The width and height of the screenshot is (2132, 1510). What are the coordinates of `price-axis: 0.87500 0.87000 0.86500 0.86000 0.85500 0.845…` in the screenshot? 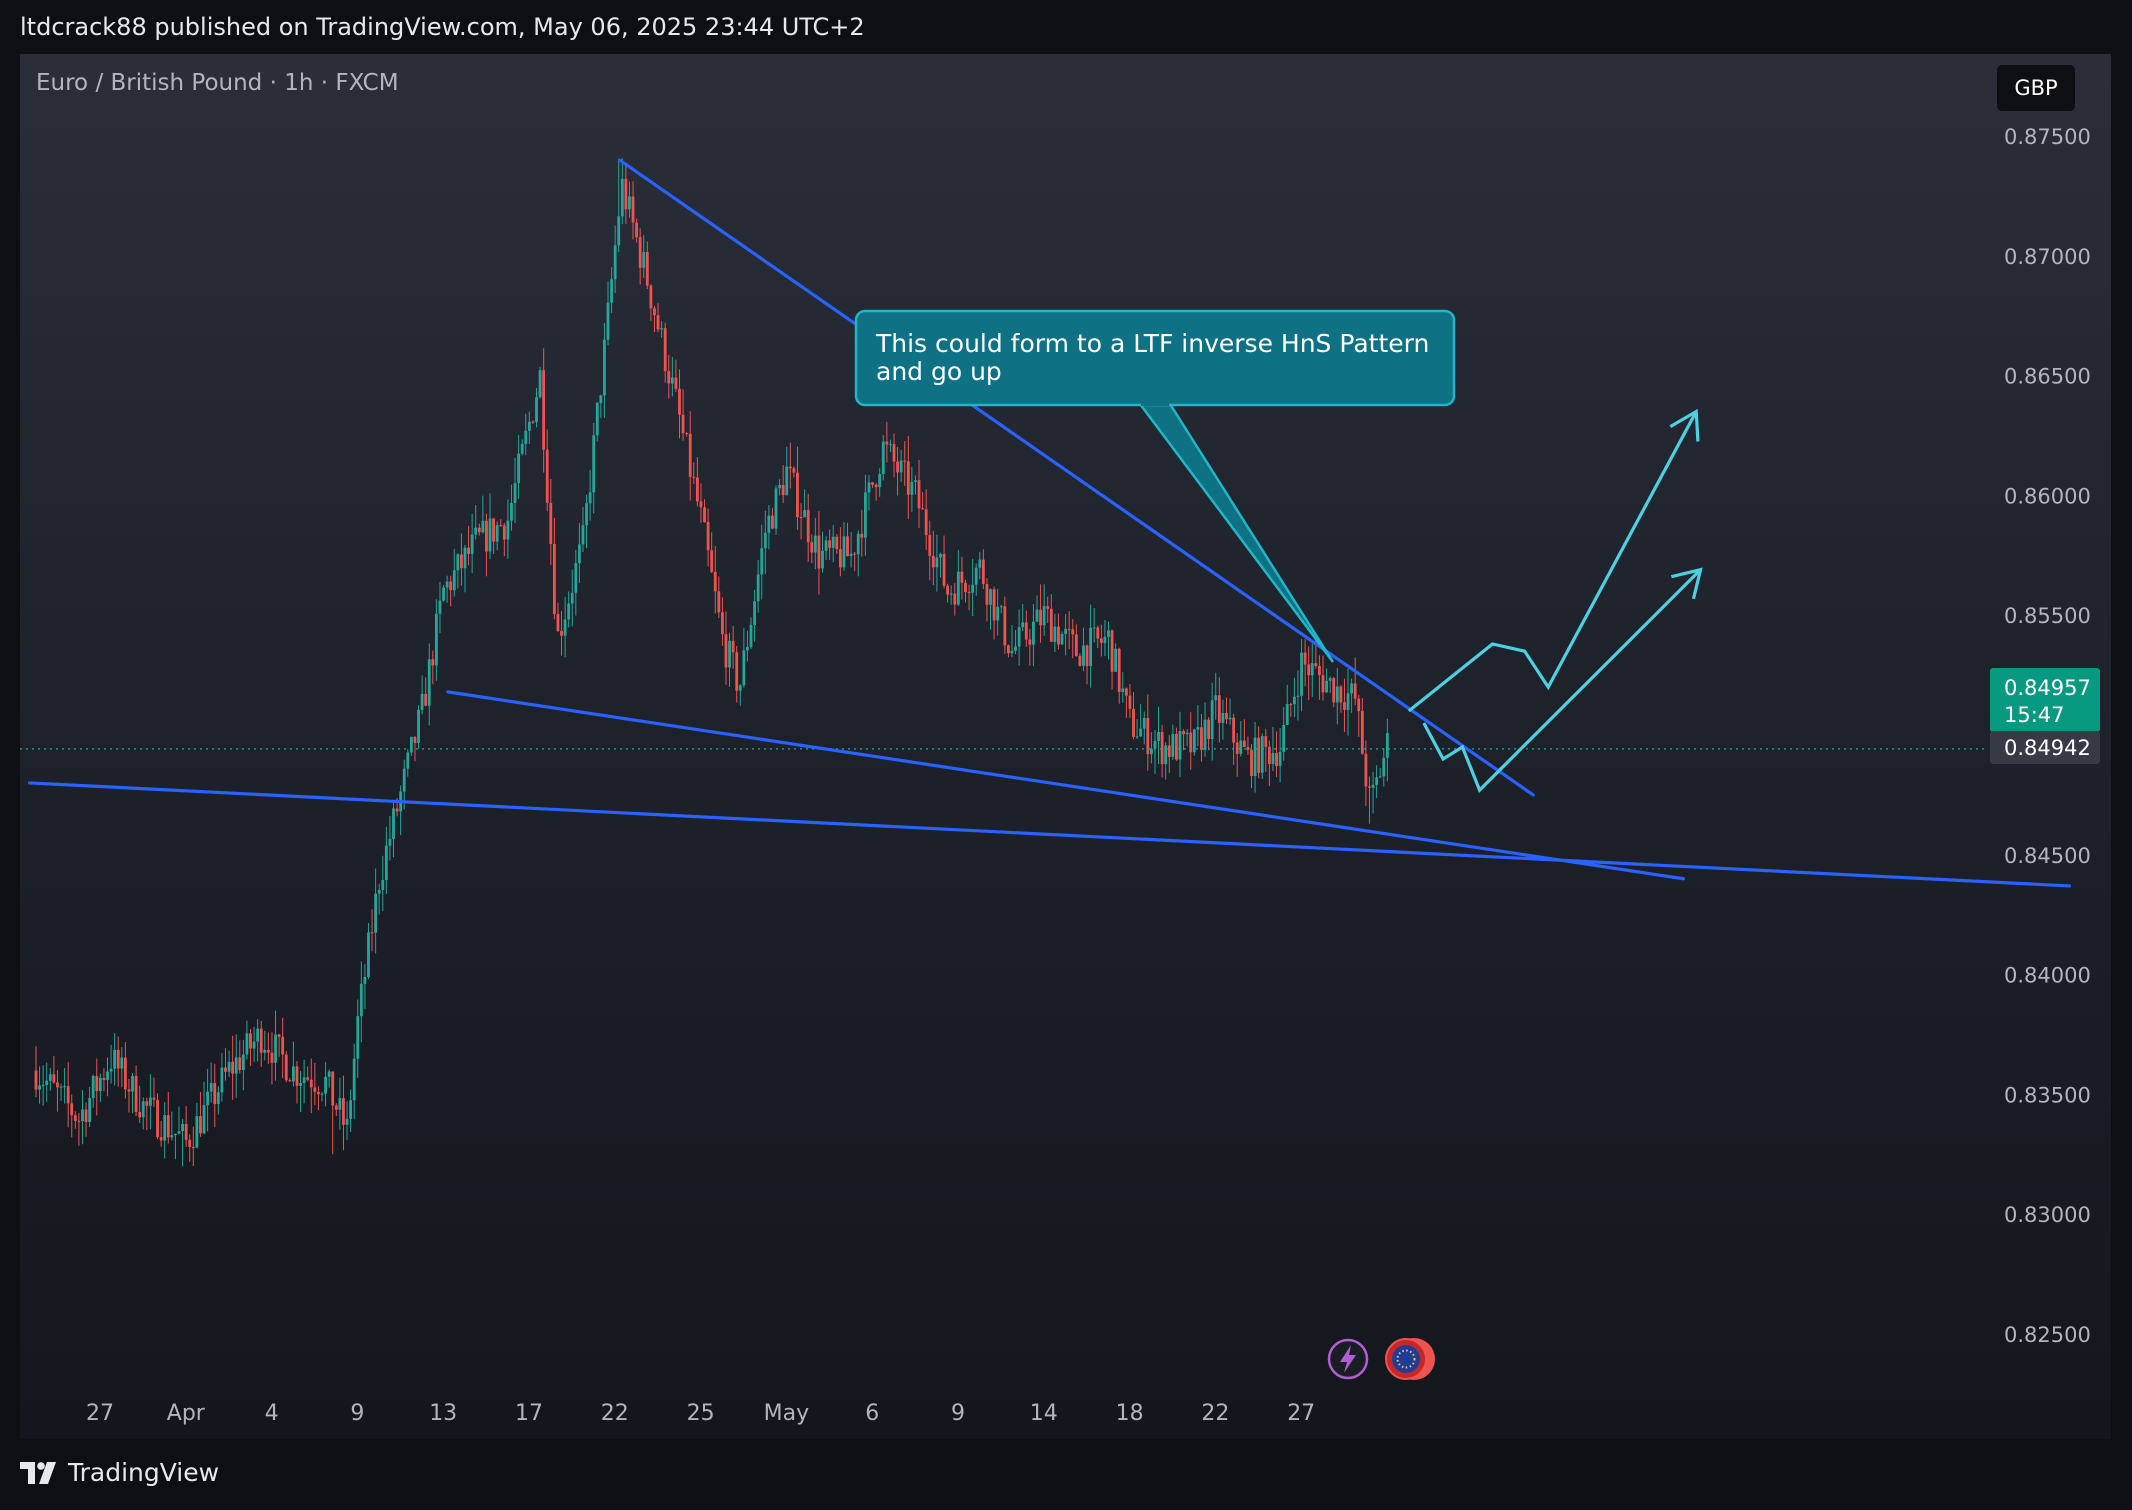 It's located at (2047, 736).